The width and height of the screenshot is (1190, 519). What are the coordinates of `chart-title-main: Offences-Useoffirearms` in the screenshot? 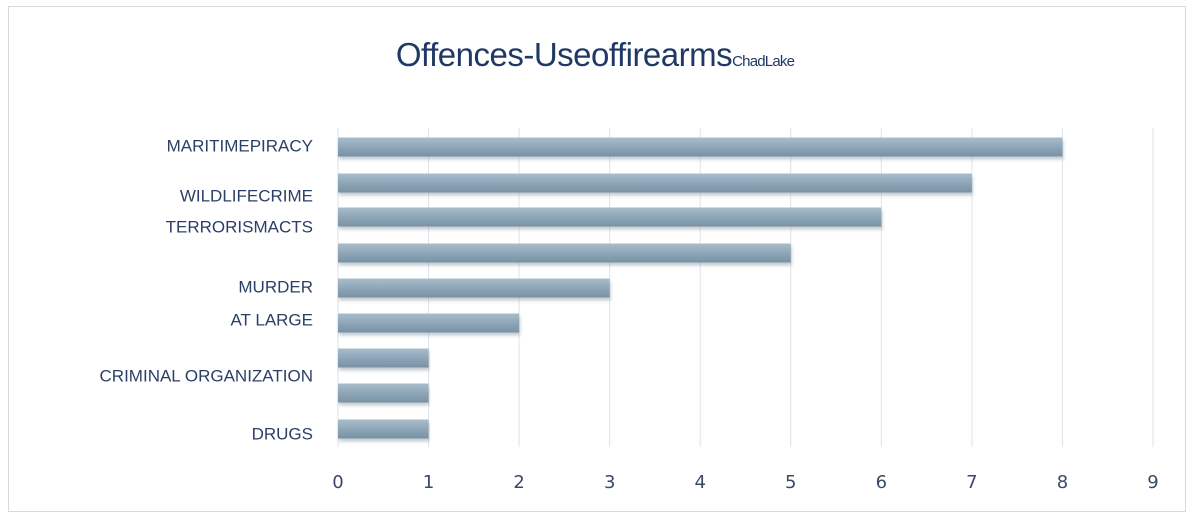 It's located at (564, 54).